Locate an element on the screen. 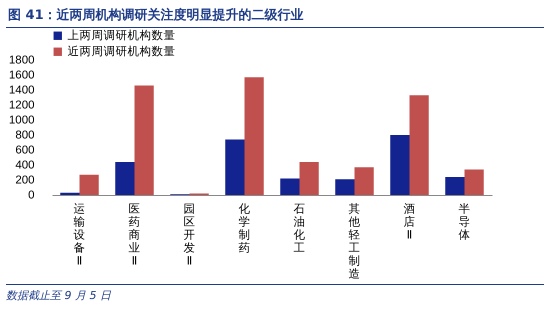 This screenshot has width=550, height=324. legend-label: 近两周调研机构数量 is located at coordinates (122, 51).